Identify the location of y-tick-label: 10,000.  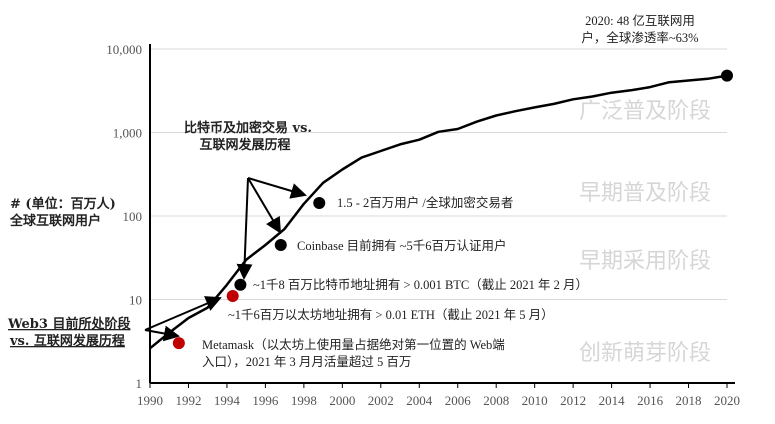
(124, 49).